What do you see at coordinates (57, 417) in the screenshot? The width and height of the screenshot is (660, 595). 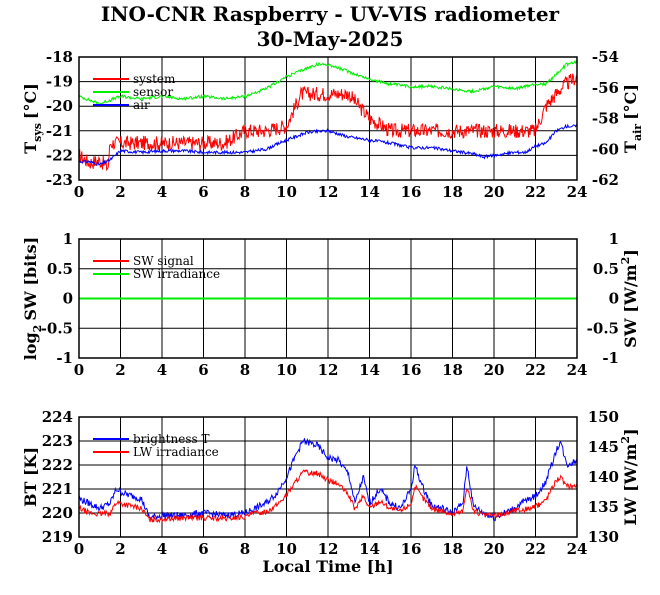 I see `y-tick-label: 224` at bounding box center [57, 417].